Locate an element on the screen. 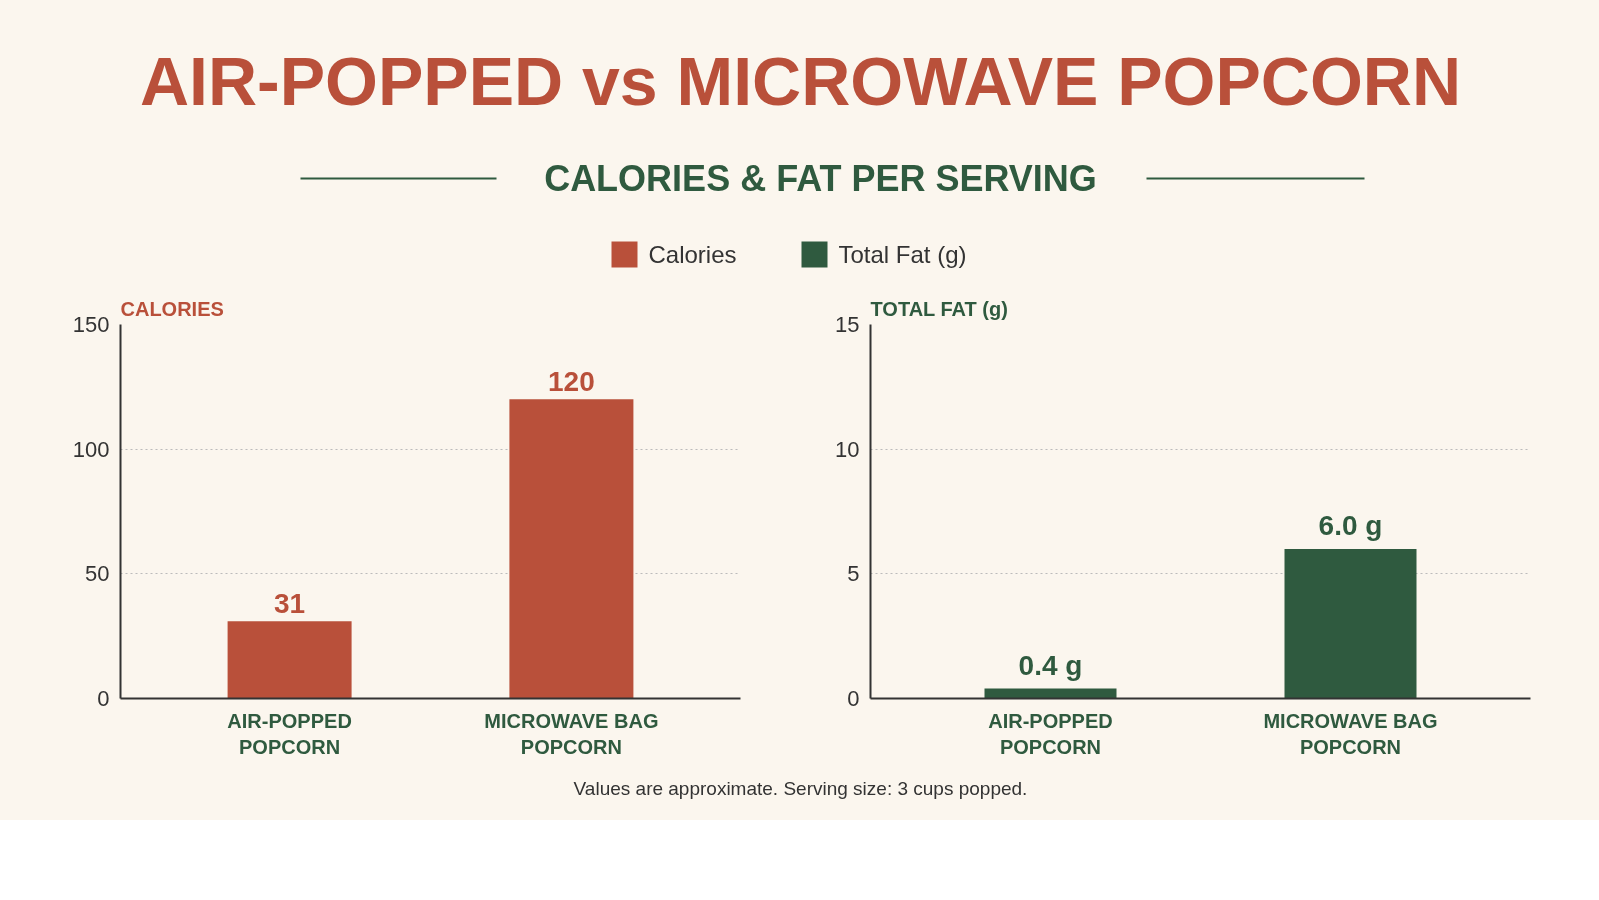 This screenshot has width=1599, height=900. y-tick-label: 5 is located at coordinates (853, 574).